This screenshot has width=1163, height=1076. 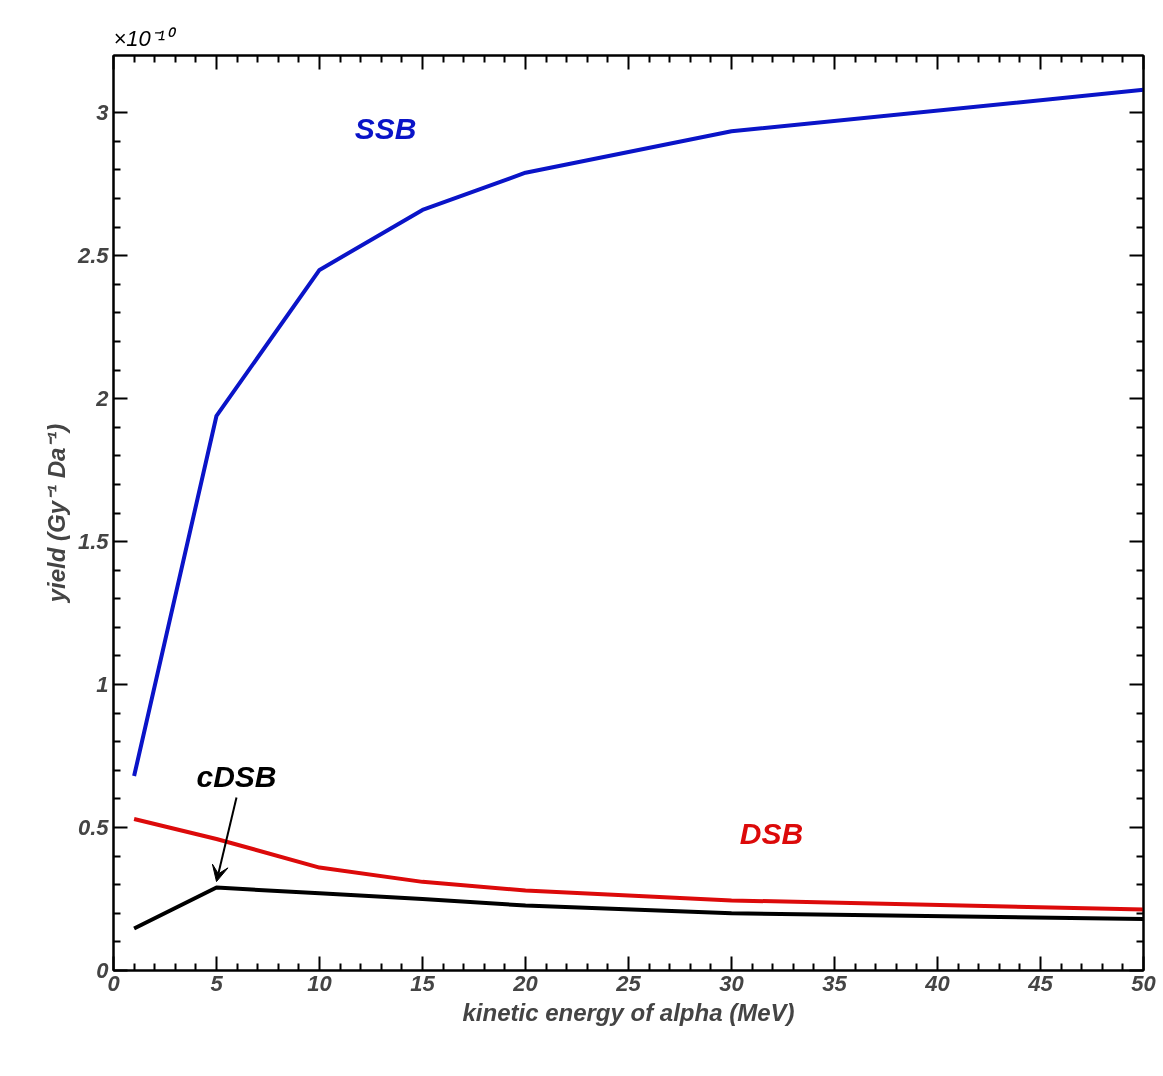 I want to click on x-tick-label: 30, so click(x=732, y=983).